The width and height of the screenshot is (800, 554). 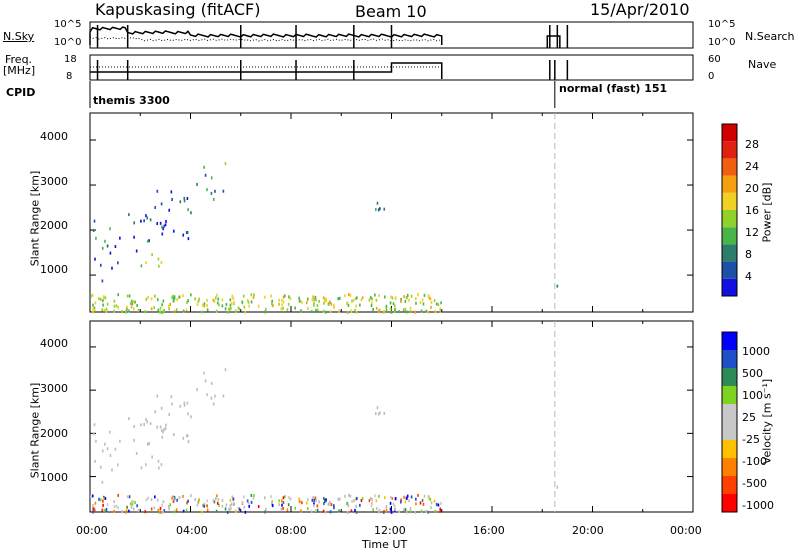 I want to click on xtick-2000: 20:00, so click(x=588, y=530).